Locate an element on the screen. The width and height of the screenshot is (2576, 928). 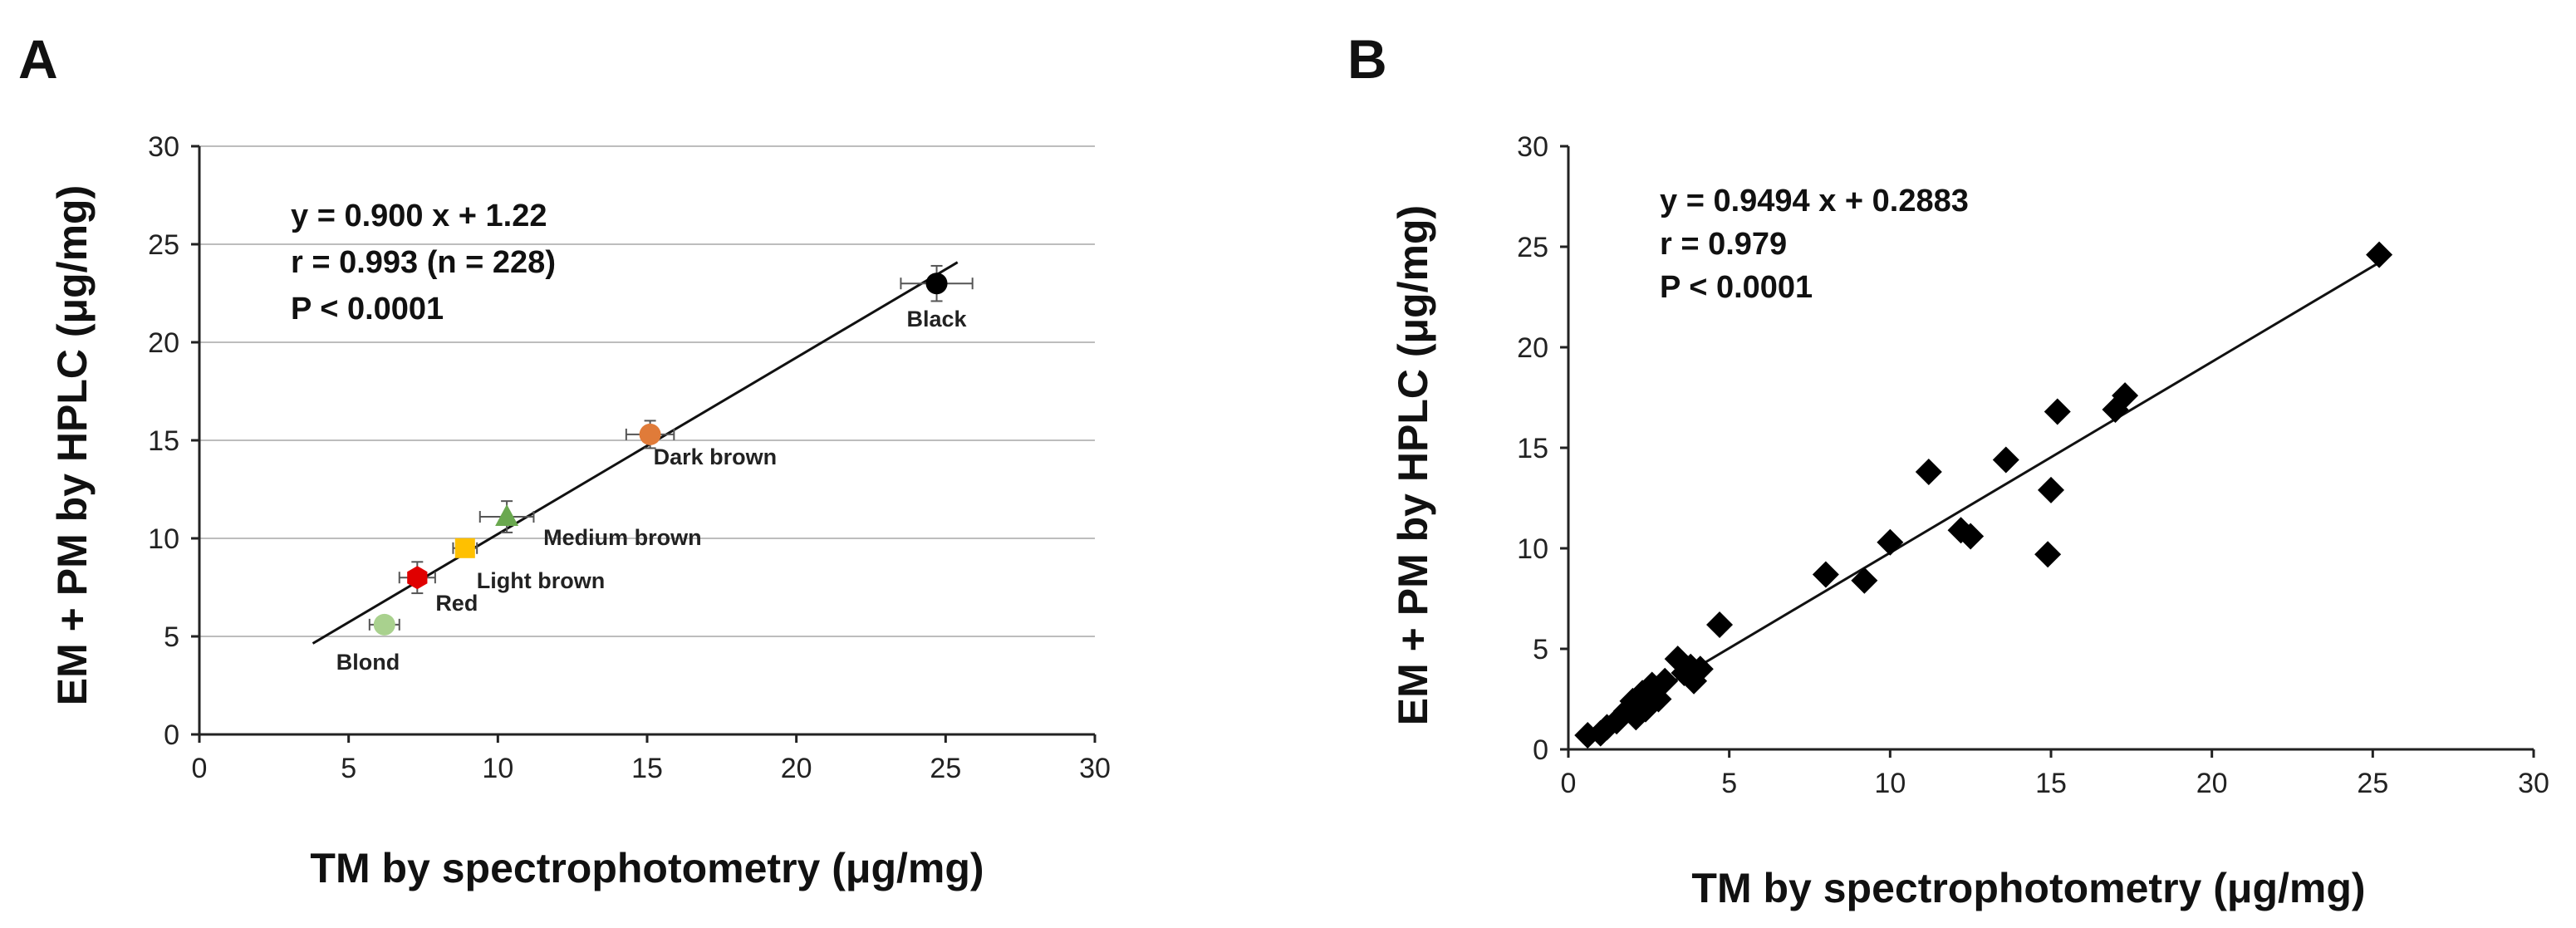
panel-a-x-tick-label: 25 is located at coordinates (945, 768).